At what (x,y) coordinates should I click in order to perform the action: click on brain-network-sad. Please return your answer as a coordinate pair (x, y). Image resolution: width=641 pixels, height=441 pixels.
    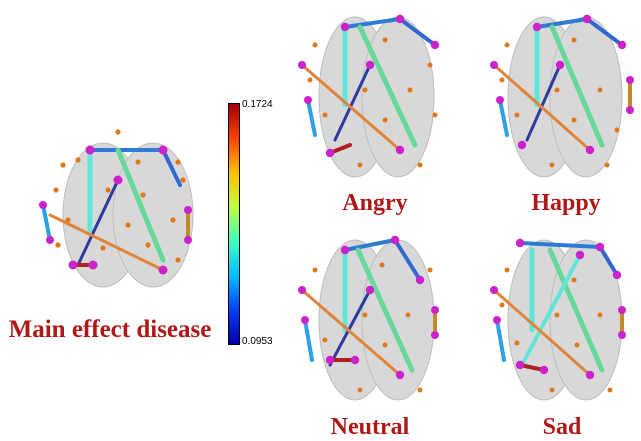
    Looking at the image, I should click on (558, 319).